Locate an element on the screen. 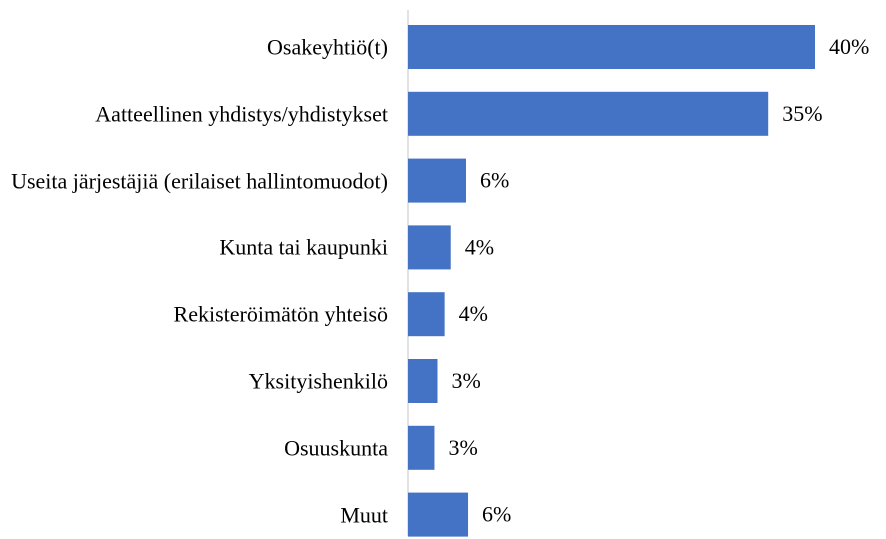  value-label: 40% is located at coordinates (849, 46).